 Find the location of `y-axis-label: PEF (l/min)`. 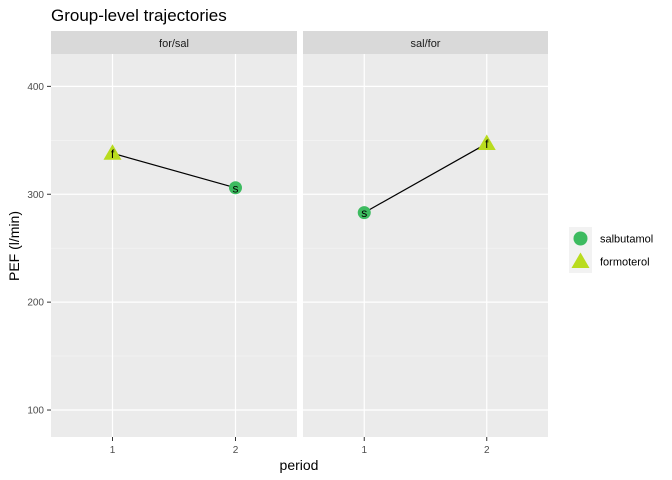

y-axis-label: PEF (l/min) is located at coordinates (14, 246).